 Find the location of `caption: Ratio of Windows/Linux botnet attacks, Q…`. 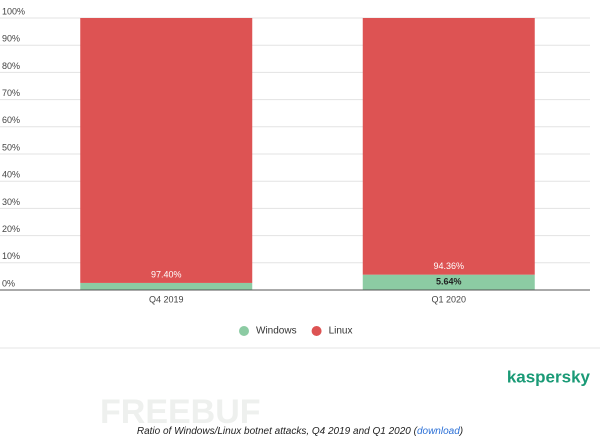

caption: Ratio of Windows/Linux botnet attacks, Q… is located at coordinates (300, 431).